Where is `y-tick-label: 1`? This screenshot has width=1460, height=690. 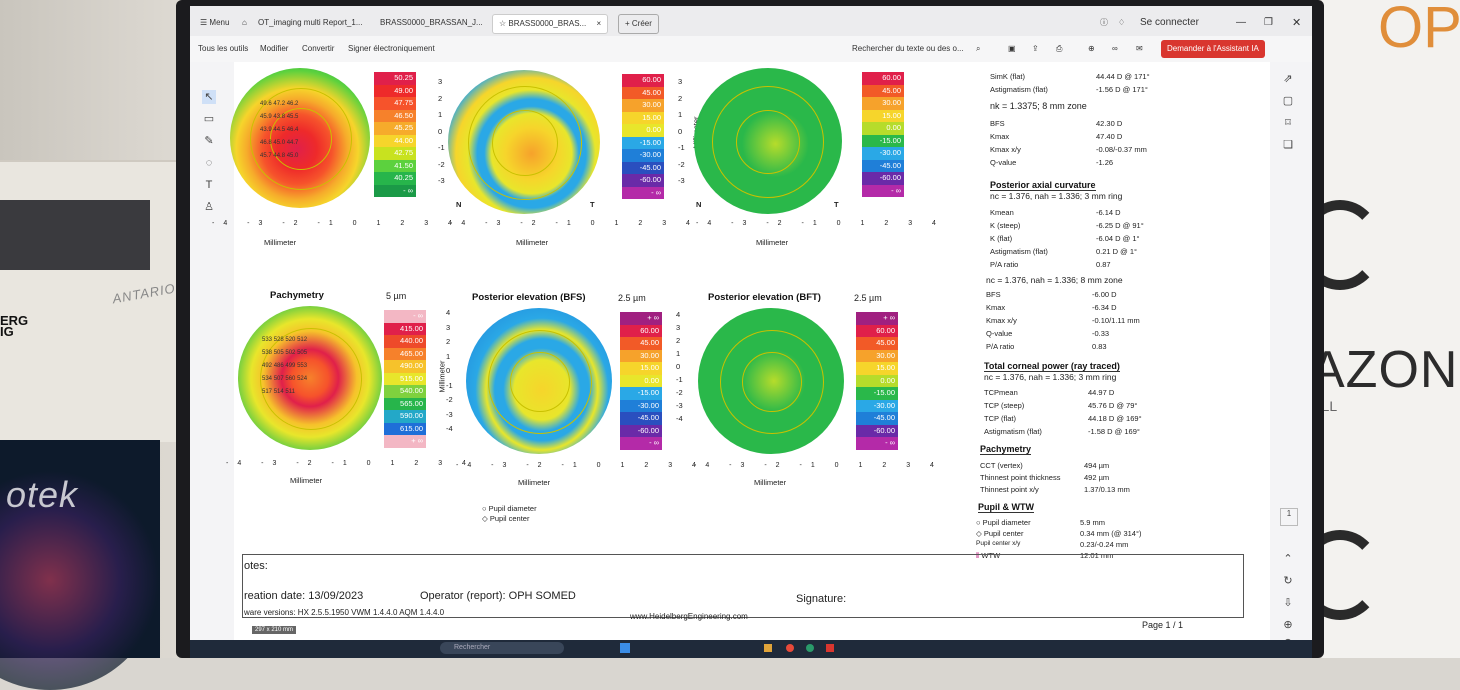 y-tick-label: 1 is located at coordinates (680, 114).